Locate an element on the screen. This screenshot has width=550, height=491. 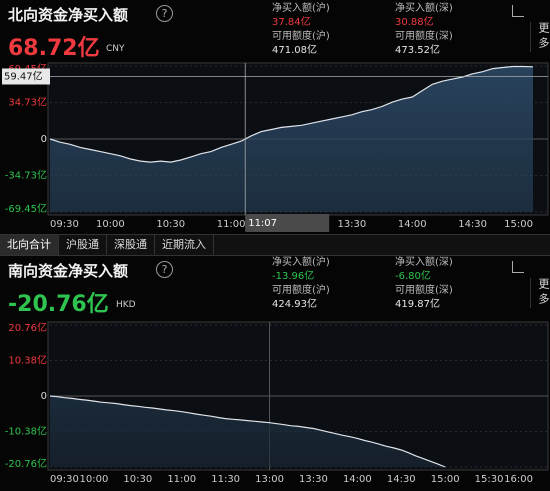
stat: 净买入额(沪) 37.84亿 is located at coordinates (301, 16).